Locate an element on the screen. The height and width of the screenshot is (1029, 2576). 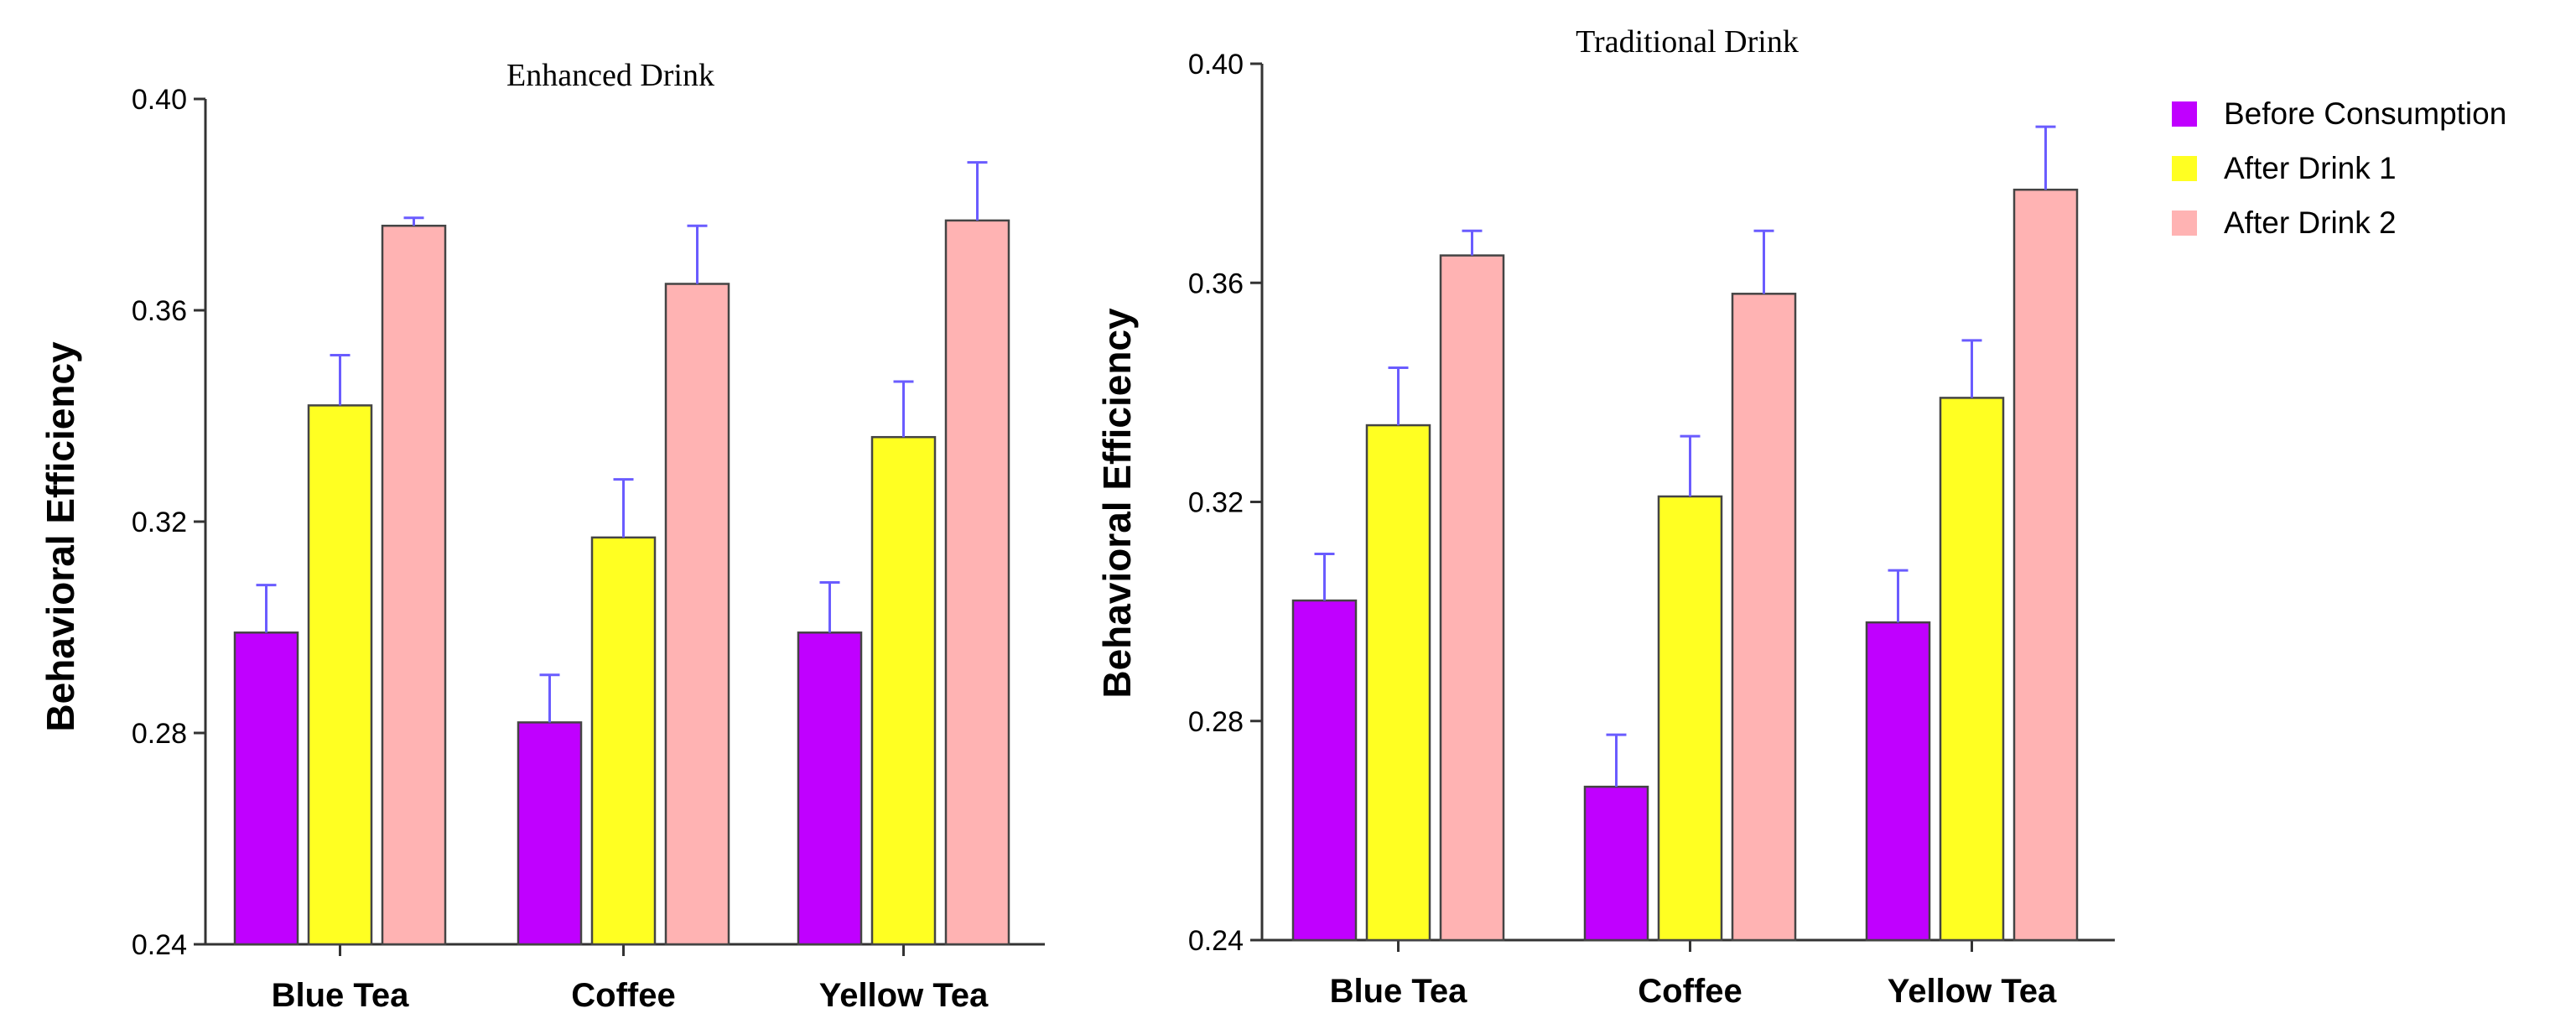
legend-label: Before Consumption is located at coordinates (2365, 113).